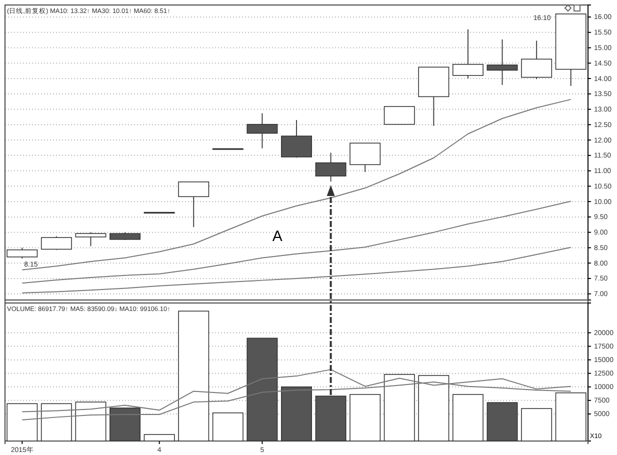 The width and height of the screenshot is (617, 455). What do you see at coordinates (277, 236) in the screenshot?
I see `annotation: A` at bounding box center [277, 236].